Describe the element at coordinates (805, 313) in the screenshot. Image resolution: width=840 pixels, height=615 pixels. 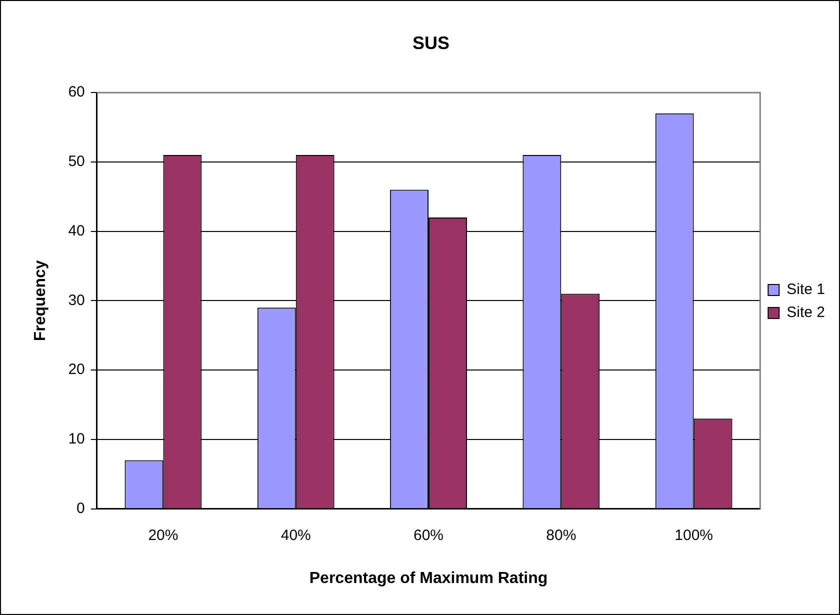
I see `legend-label: Site 2` at that location.